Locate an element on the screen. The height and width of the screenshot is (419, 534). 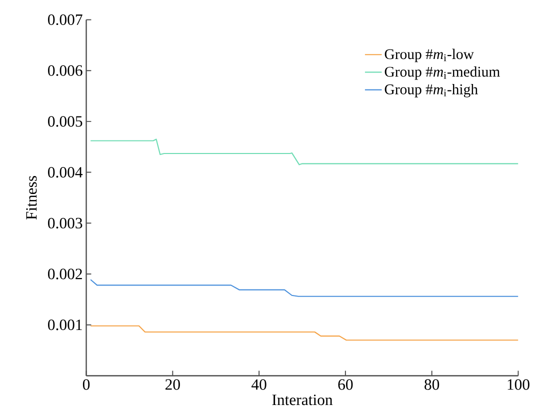
x-tick-label: 20 is located at coordinates (172, 384).